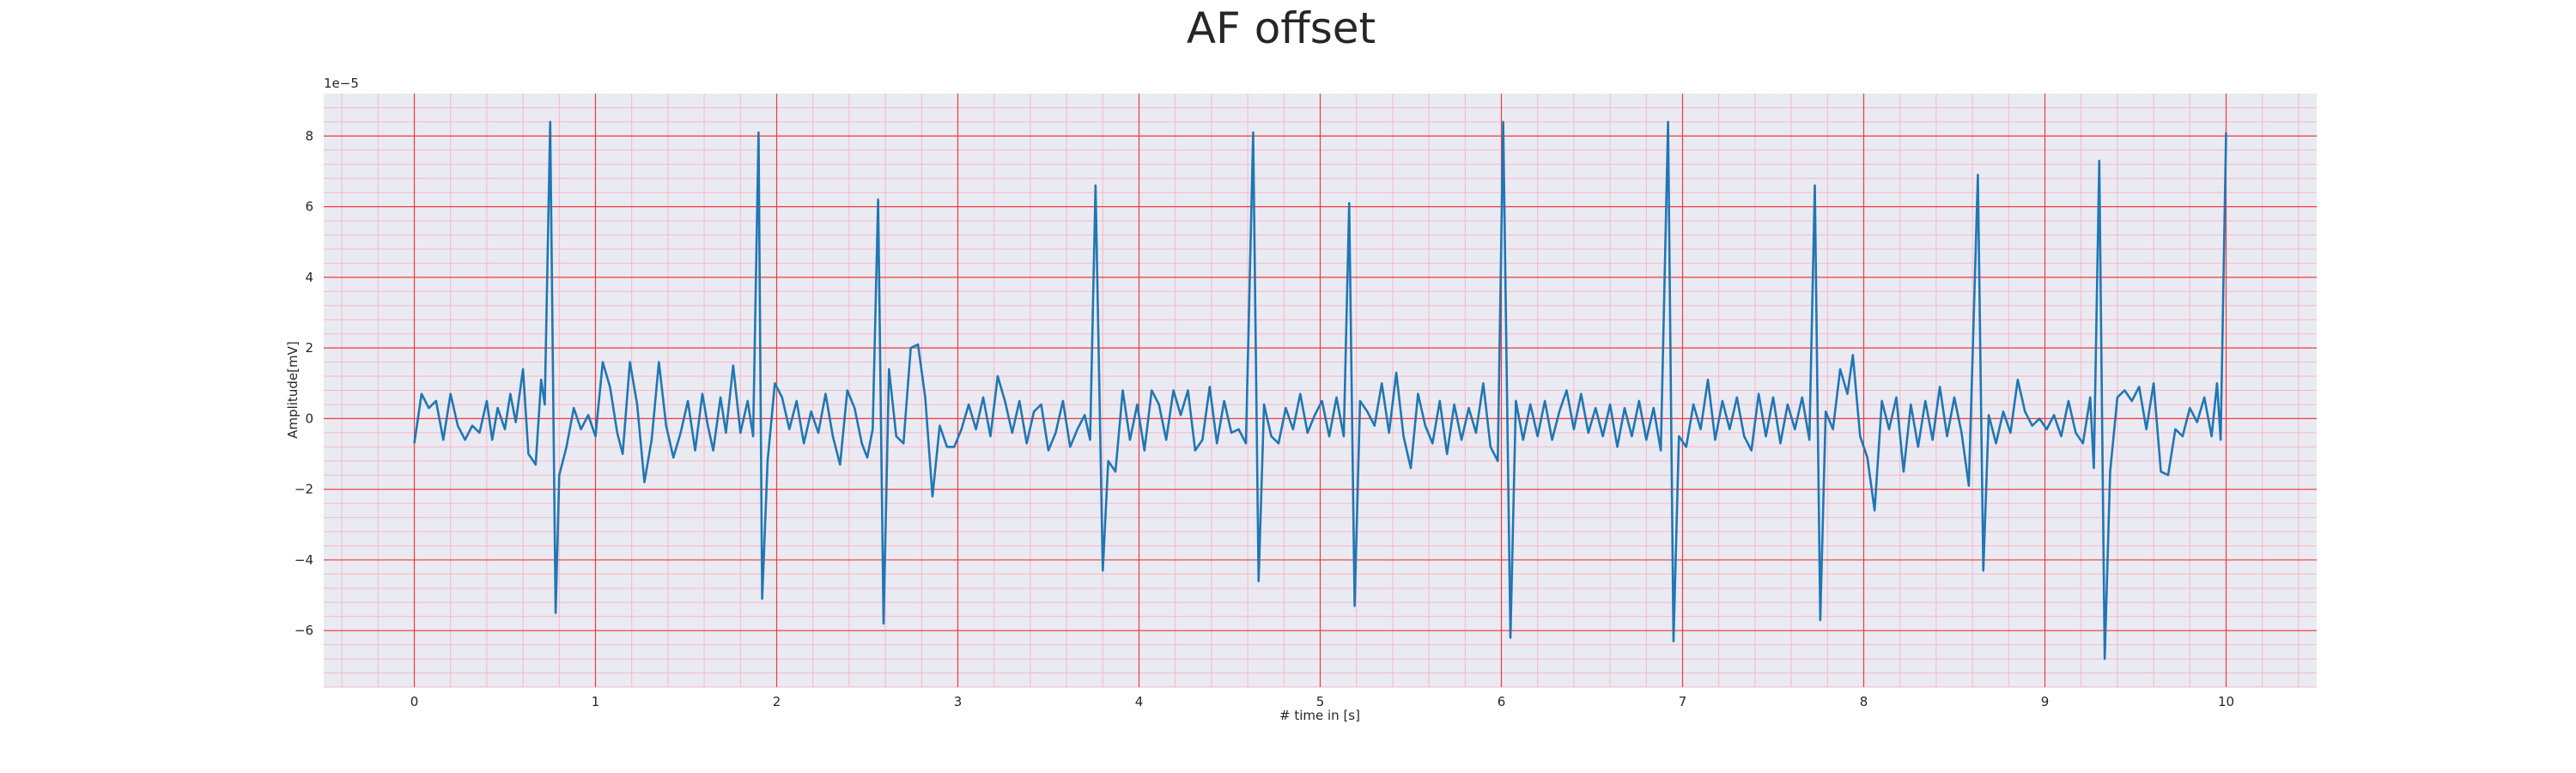 This screenshot has width=2576, height=773. Describe the element at coordinates (2046, 701) in the screenshot. I see `x-tick-label: 9` at that location.